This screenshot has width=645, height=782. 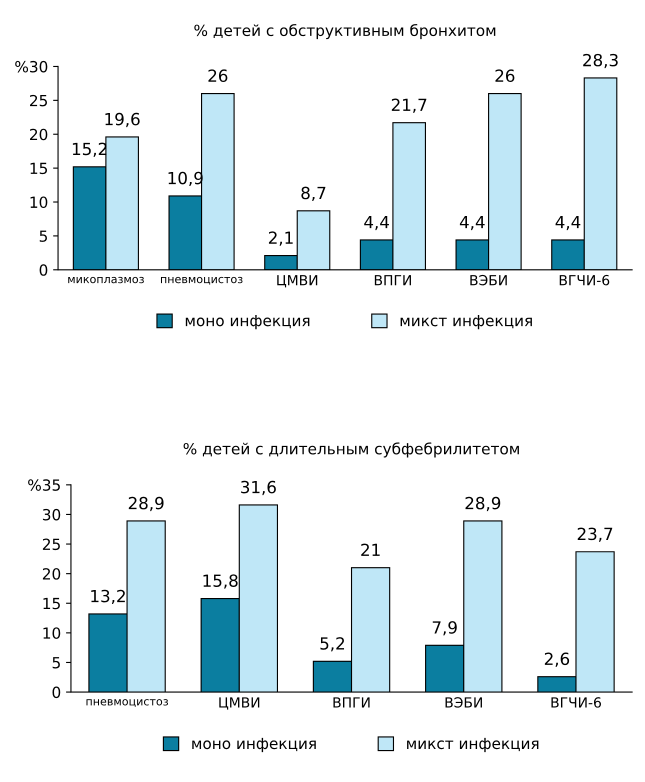 What do you see at coordinates (108, 597) in the screenshot?
I see `data-label: 13,2` at bounding box center [108, 597].